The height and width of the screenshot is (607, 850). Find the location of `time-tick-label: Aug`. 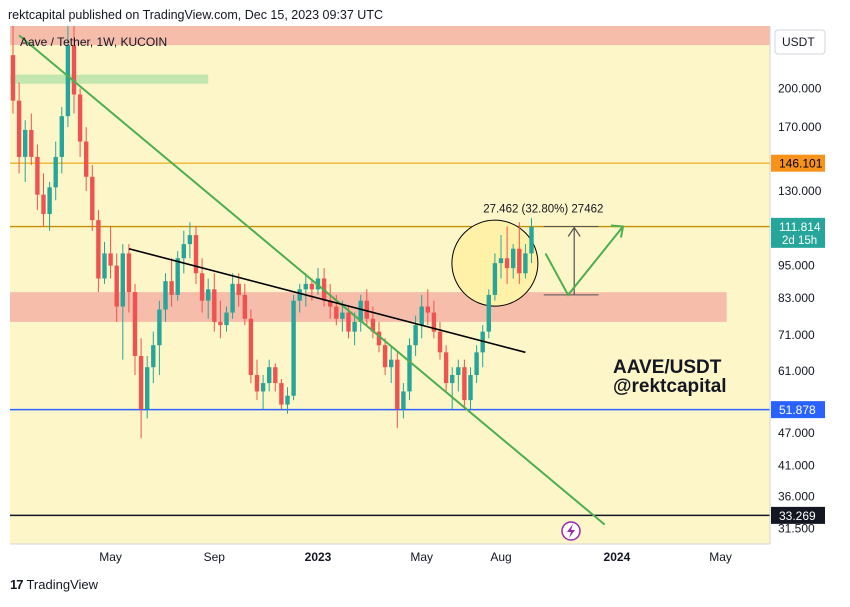

time-tick-label: Aug is located at coordinates (500, 557).